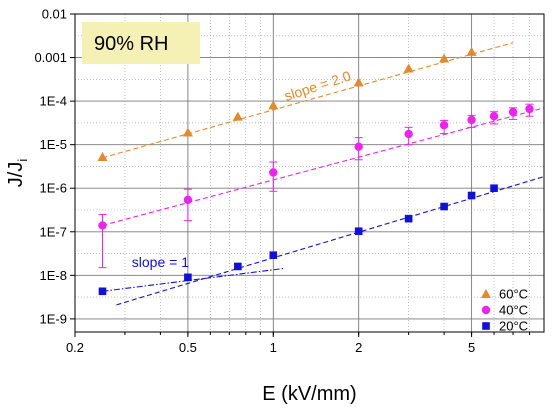 This screenshot has height=408, width=552. Describe the element at coordinates (54, 14) in the screenshot. I see `y-tick-label: 0.01` at that location.